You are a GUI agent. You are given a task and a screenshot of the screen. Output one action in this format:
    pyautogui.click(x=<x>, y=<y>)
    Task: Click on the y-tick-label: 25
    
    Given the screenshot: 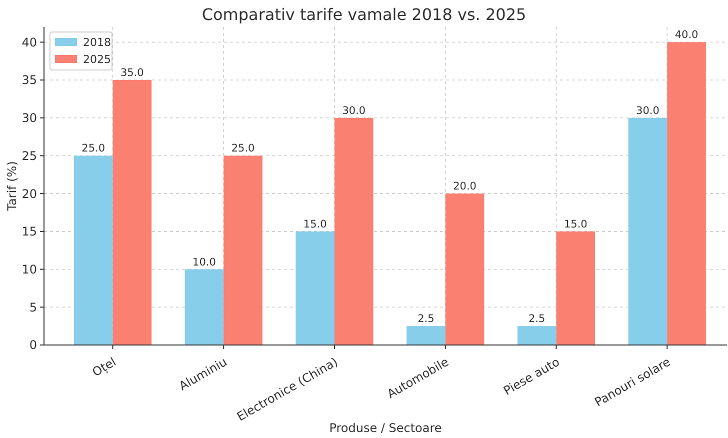 What is the action you would take?
    pyautogui.click(x=29, y=155)
    